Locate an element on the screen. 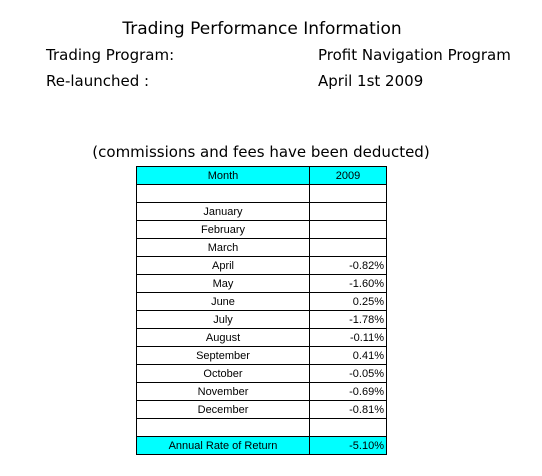 This screenshot has width=542, height=476. table-row: December -0.81% is located at coordinates (261, 409).